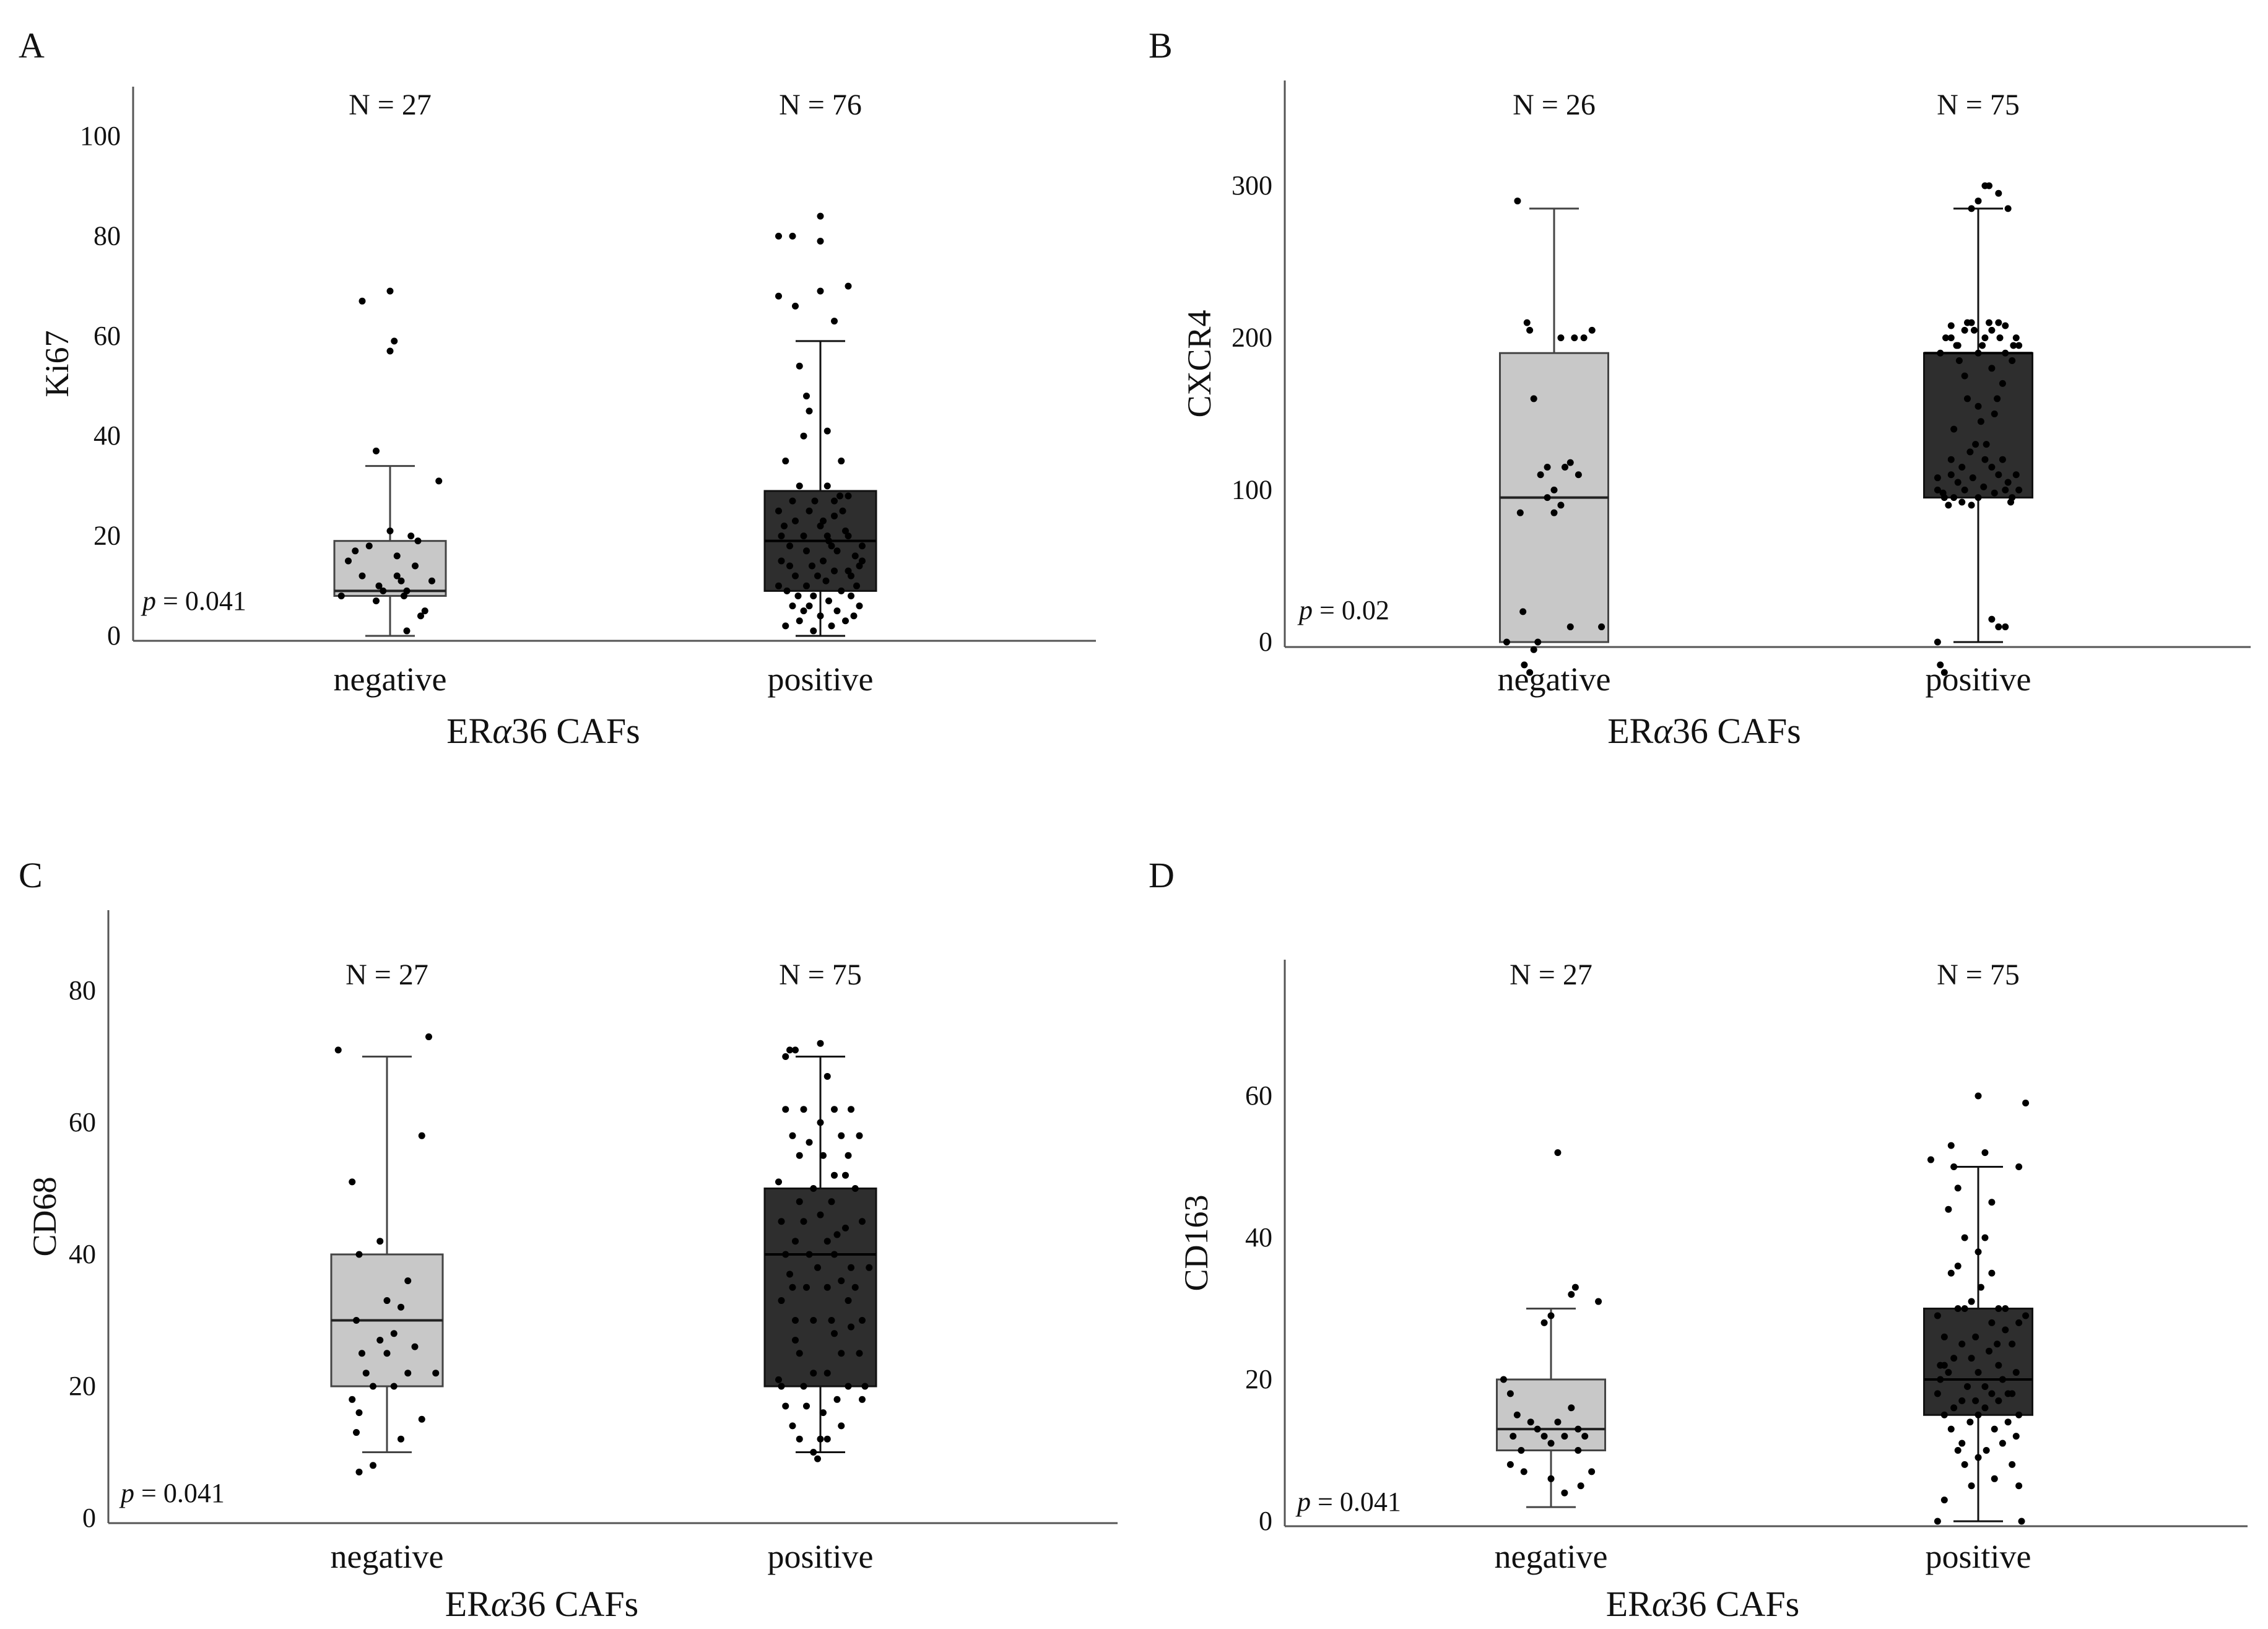 The height and width of the screenshot is (1629, 2268). What do you see at coordinates (1551, 974) in the screenshot?
I see `count-label: N = 27` at bounding box center [1551, 974].